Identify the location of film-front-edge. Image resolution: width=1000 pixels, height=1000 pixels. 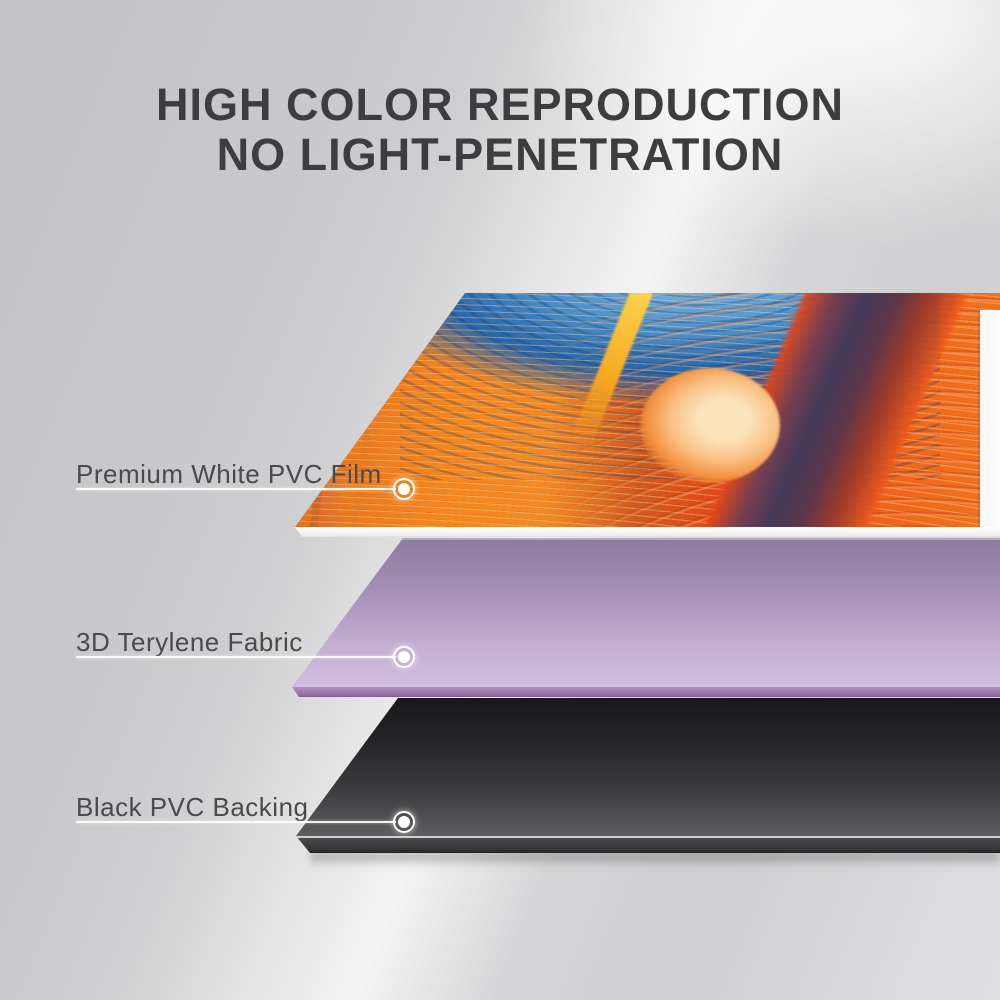
(647, 532).